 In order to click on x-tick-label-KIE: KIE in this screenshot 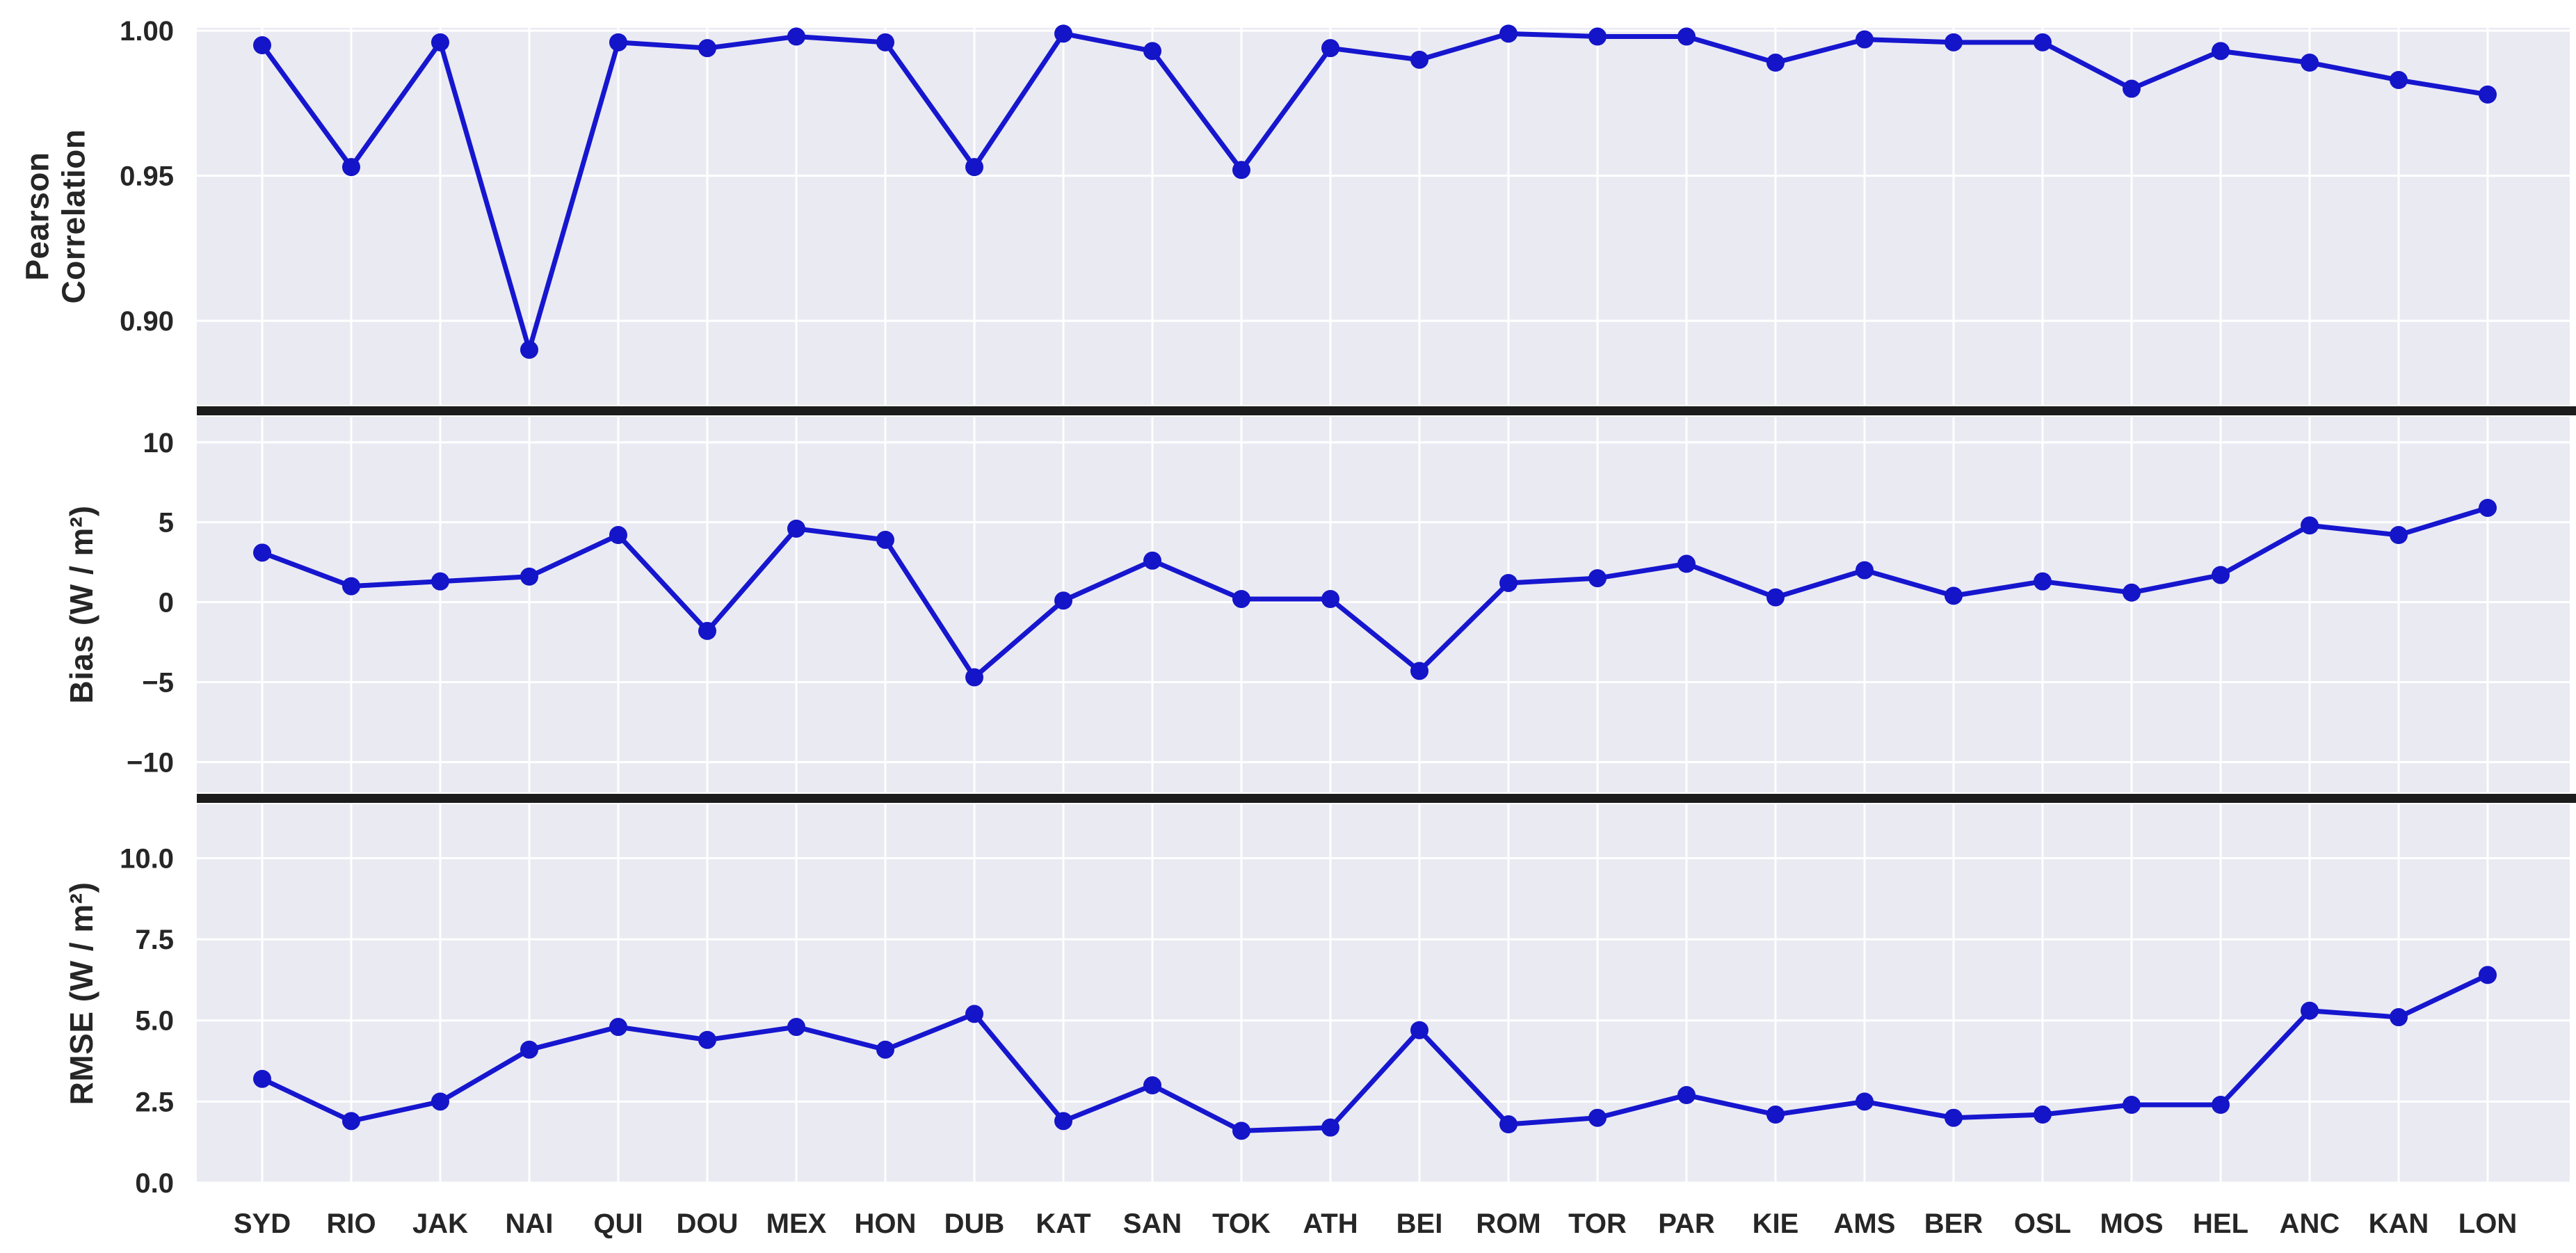, I will do `click(1776, 1224)`.